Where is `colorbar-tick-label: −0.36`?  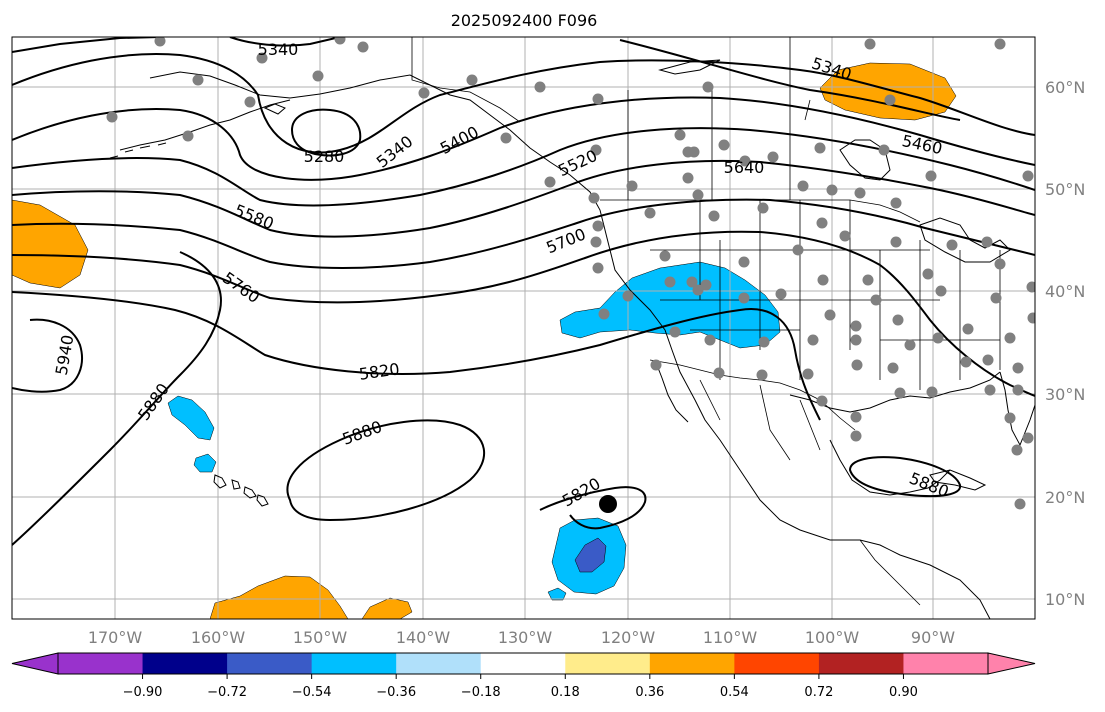
colorbar-tick-label: −0.36 is located at coordinates (396, 692).